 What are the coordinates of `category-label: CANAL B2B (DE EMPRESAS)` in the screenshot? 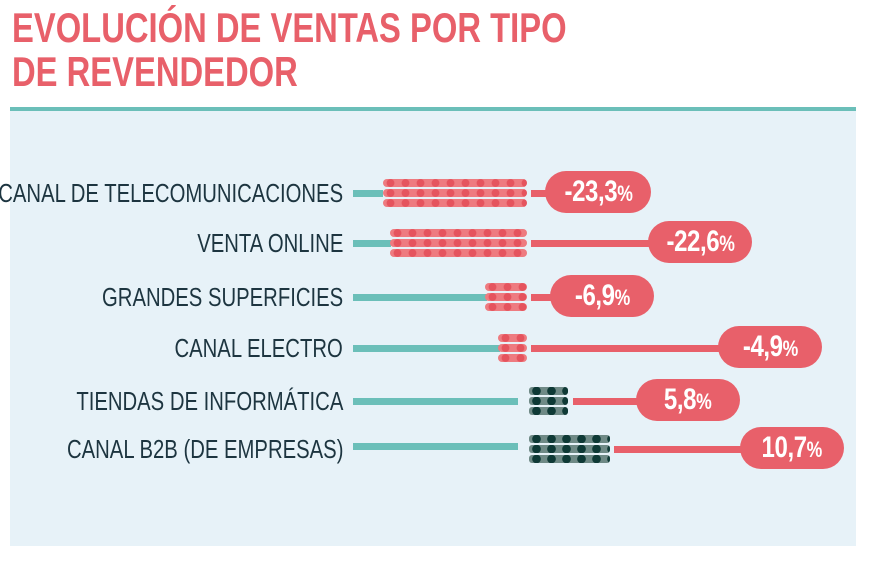 It's located at (204, 449).